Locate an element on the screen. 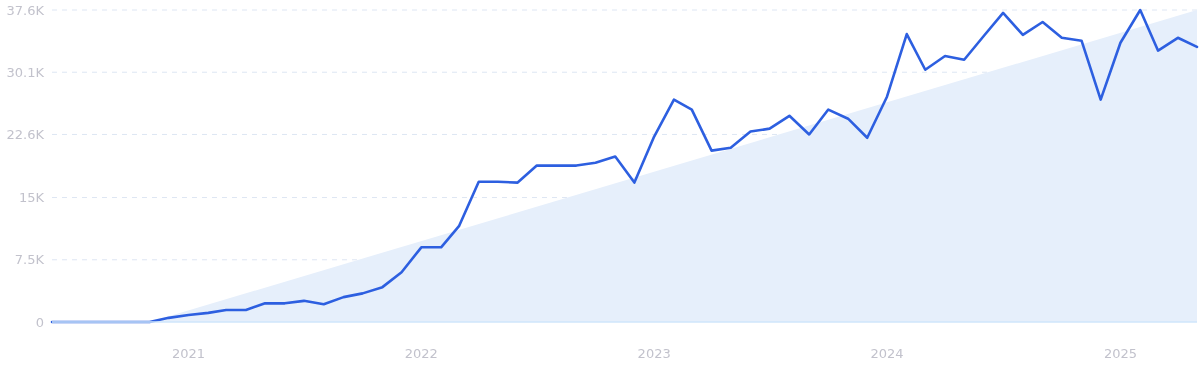 This screenshot has width=1200, height=371. x-tick-label: 2024 is located at coordinates (887, 353).